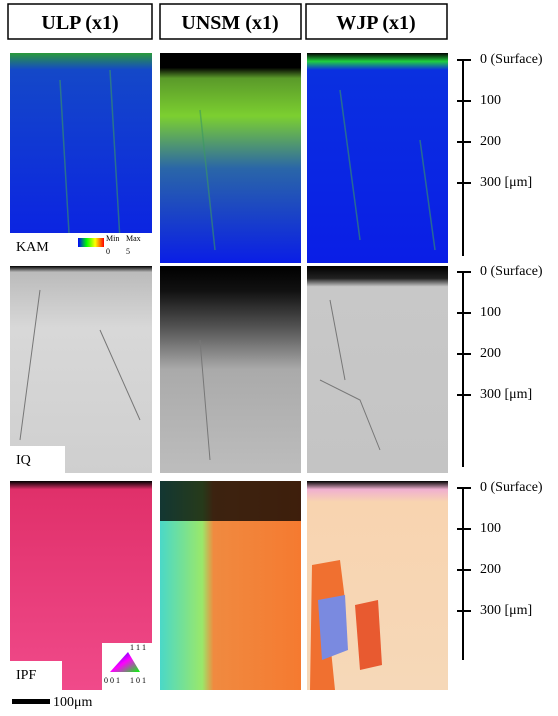 This screenshot has height=716, width=558. Describe the element at coordinates (112, 680) in the screenshot. I see `ipf-pole: 0 0 1` at that location.